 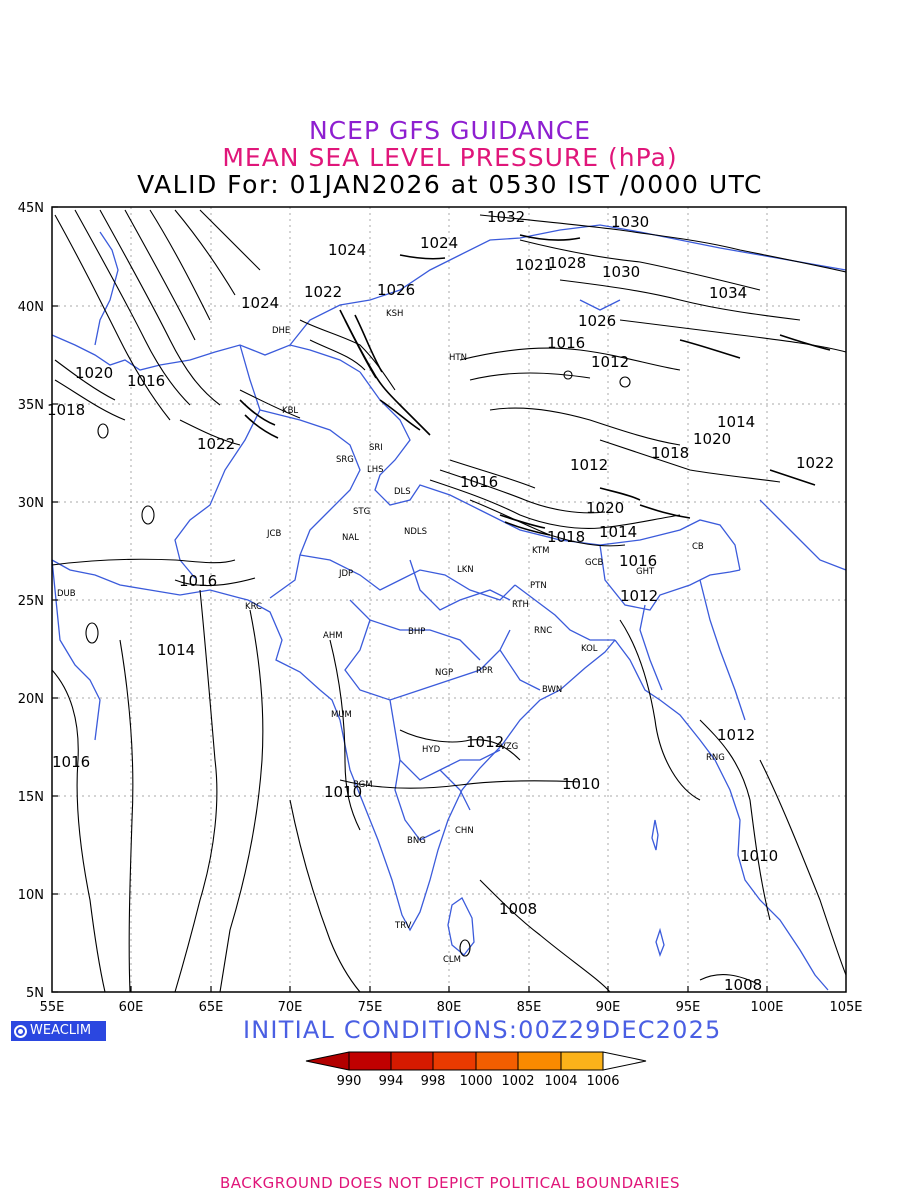 What do you see at coordinates (698, 547) in the screenshot?
I see `station-label: CB` at bounding box center [698, 547].